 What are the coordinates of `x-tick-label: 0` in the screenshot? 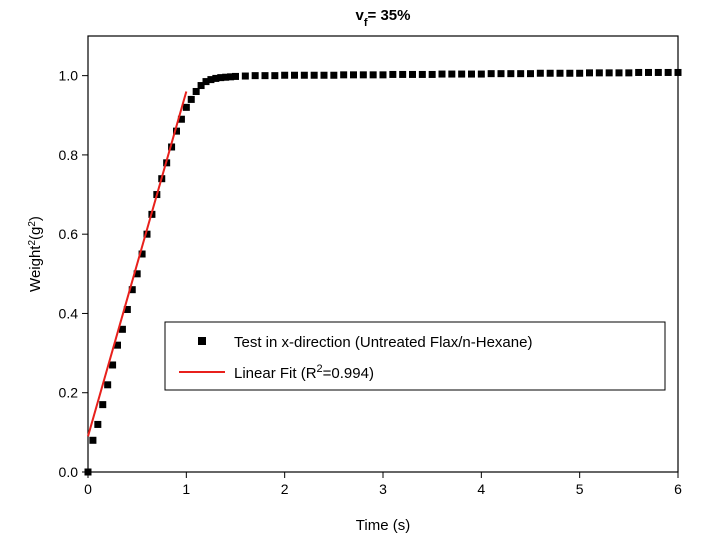 It's located at (88, 489).